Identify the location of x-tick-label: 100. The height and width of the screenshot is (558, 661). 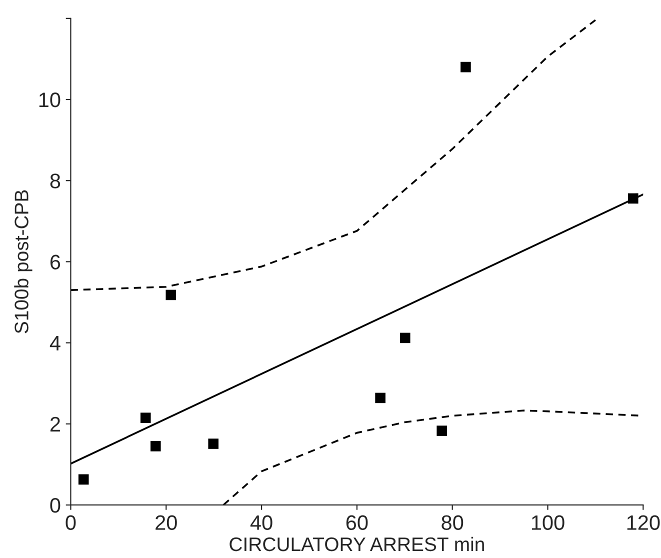
(548, 522).